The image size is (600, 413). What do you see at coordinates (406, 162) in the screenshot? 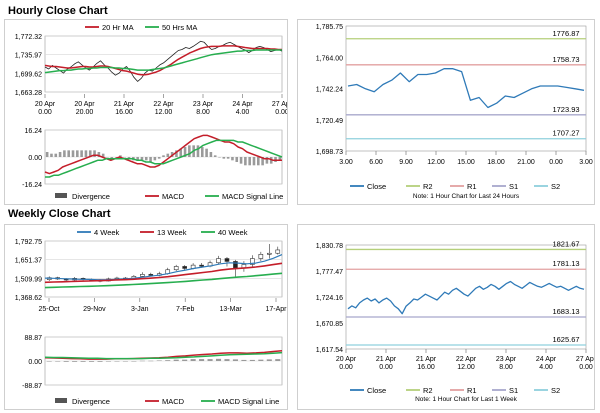
I see `x-tick-label: 9.00` at bounding box center [406, 162].